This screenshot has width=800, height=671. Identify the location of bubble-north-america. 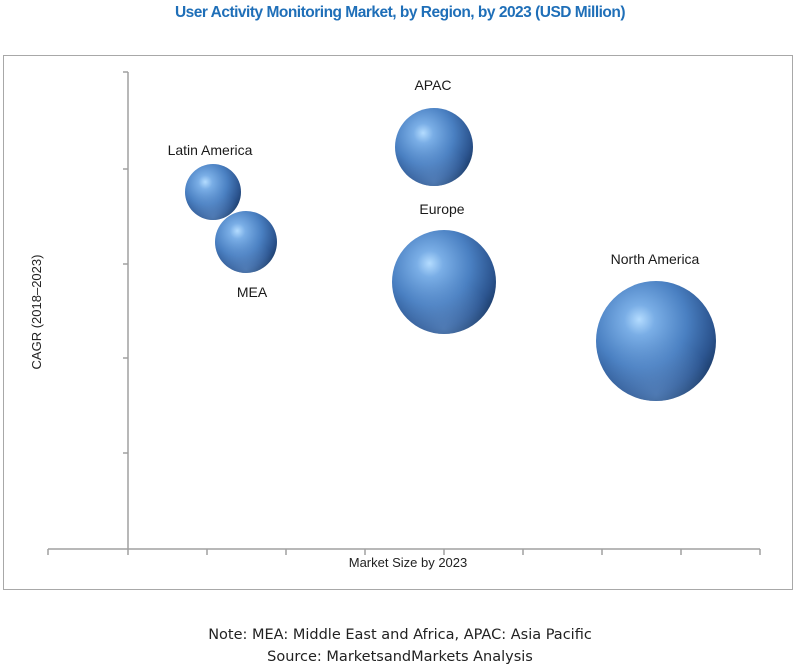
(656, 341).